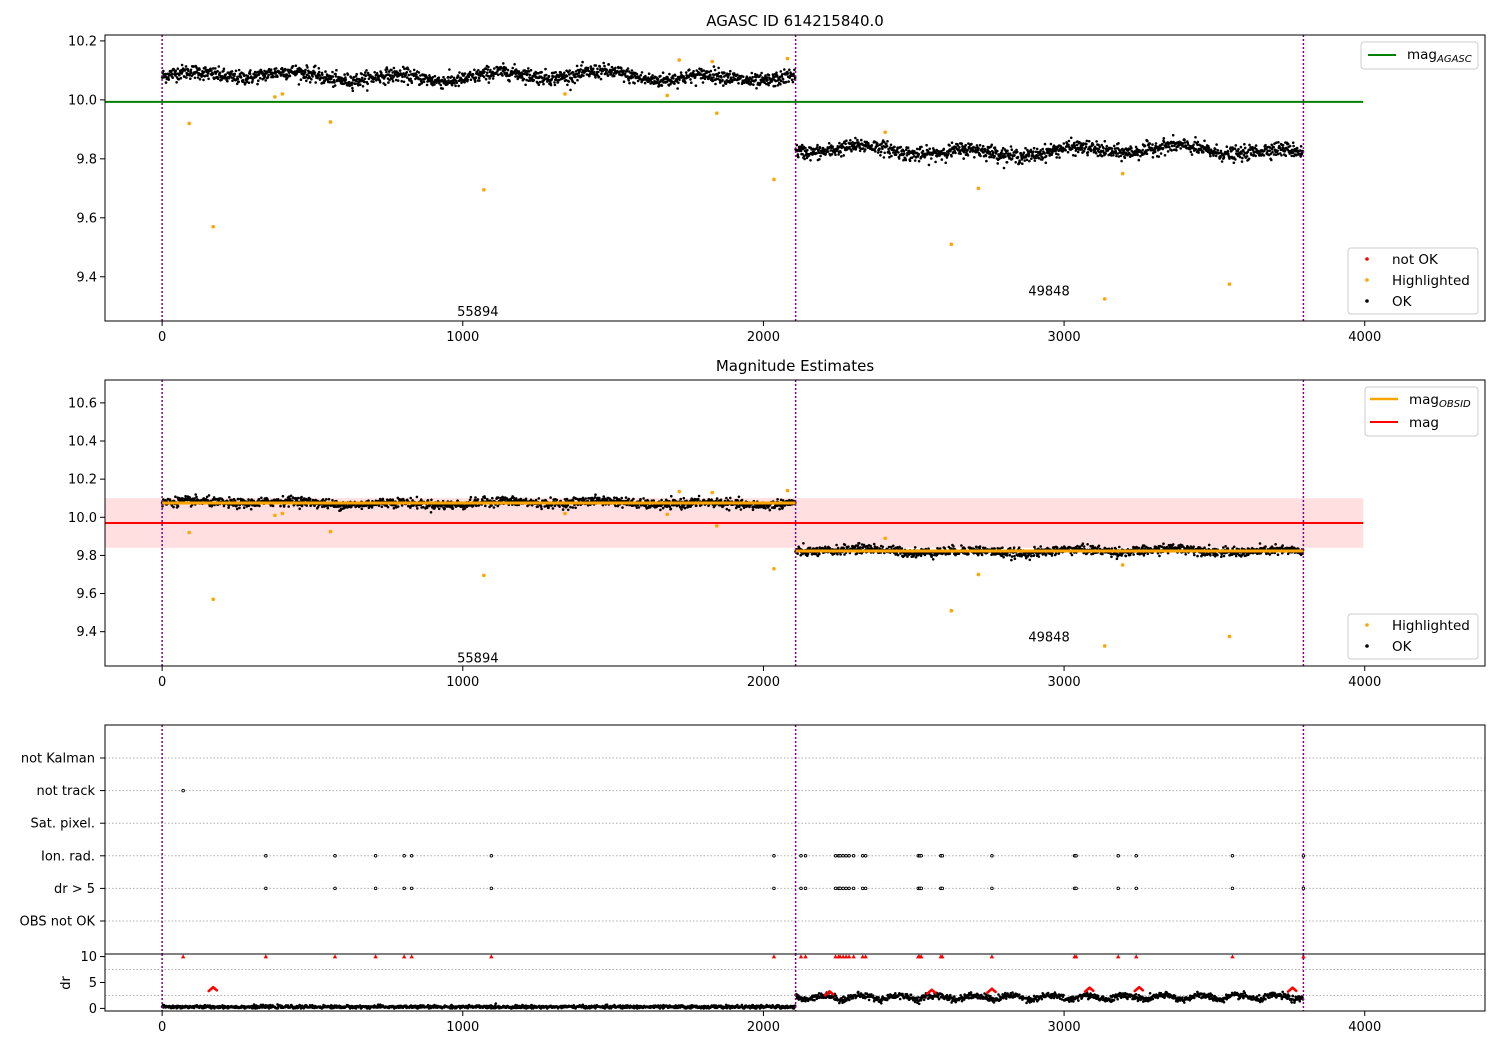 The image size is (1500, 1050). I want to click on legend-highlighted-label: Highlighted, so click(1431, 281).